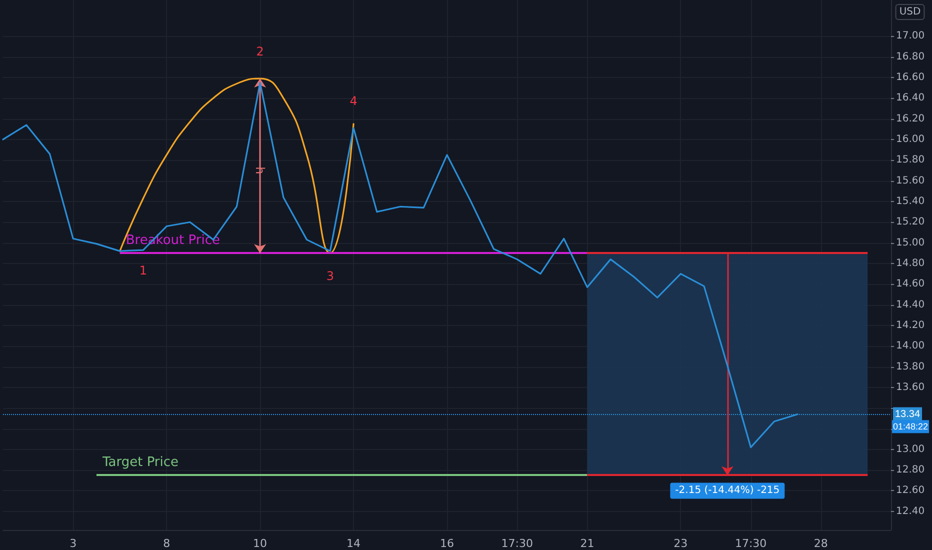 This screenshot has width=932, height=550. I want to click on y-tick-label: 13.80, so click(910, 366).